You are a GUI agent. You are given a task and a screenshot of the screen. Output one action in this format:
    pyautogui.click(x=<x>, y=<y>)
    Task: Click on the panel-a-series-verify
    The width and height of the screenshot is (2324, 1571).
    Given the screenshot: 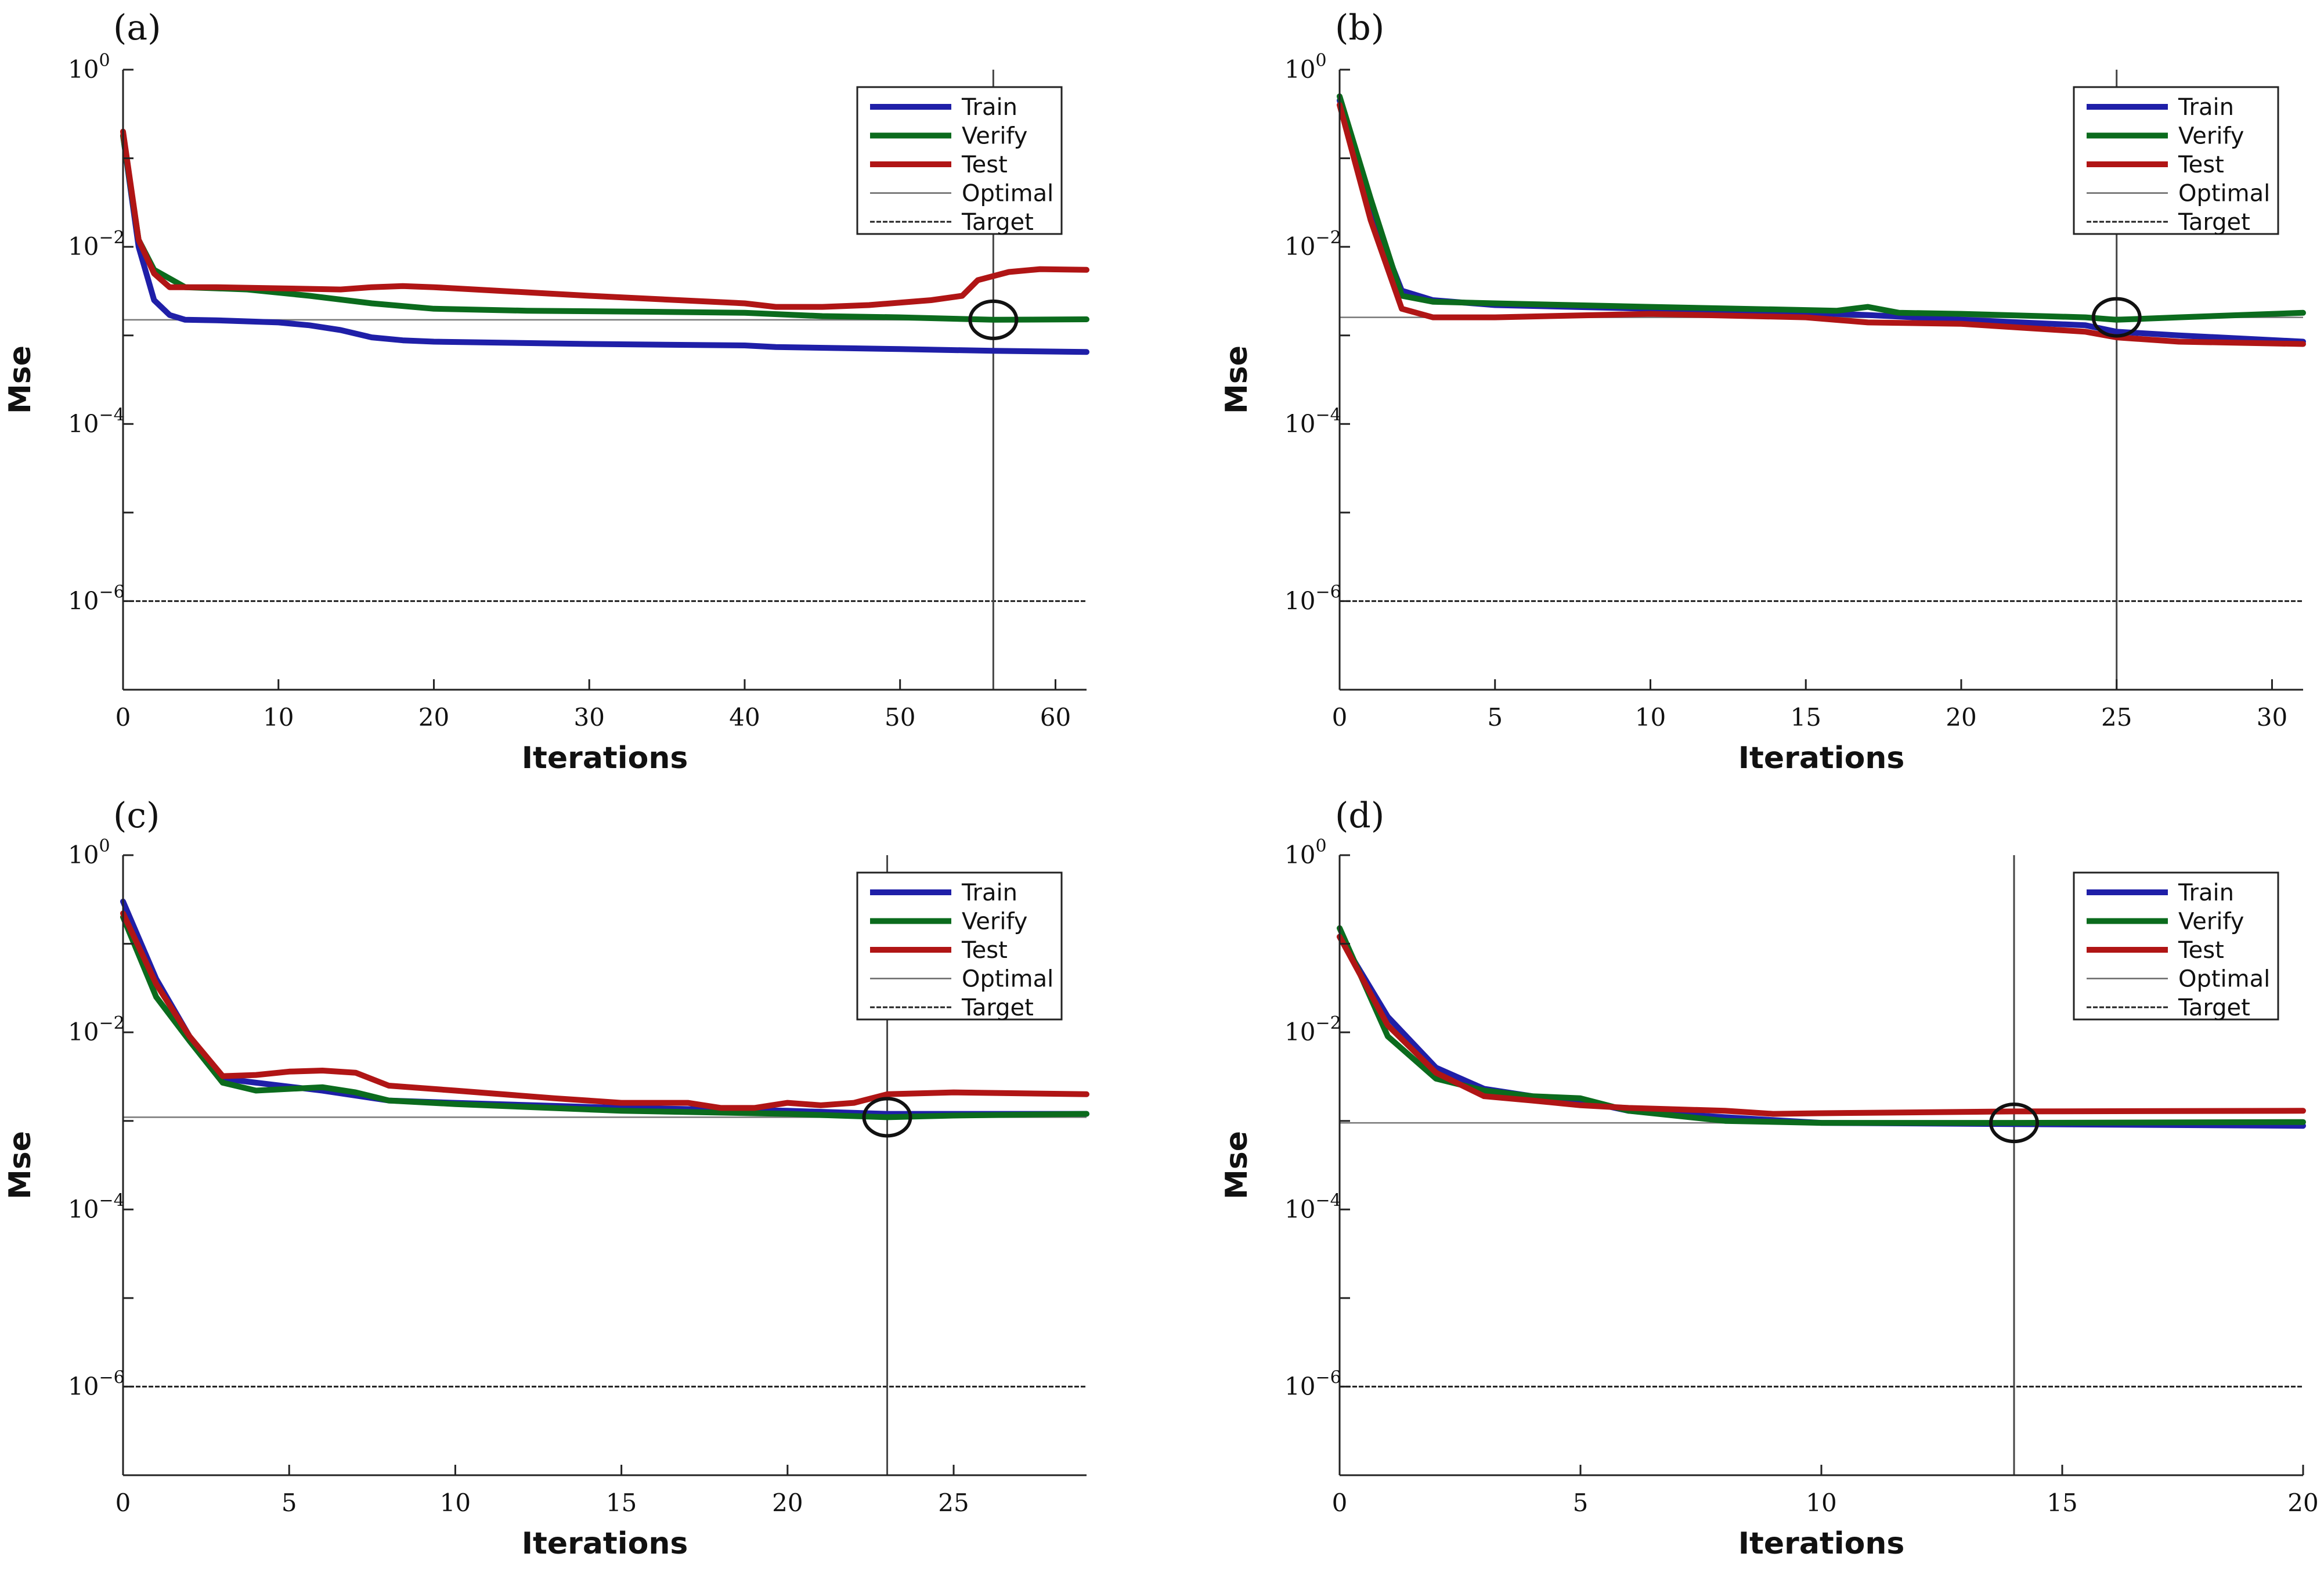 What is the action you would take?
    pyautogui.click(x=604, y=227)
    